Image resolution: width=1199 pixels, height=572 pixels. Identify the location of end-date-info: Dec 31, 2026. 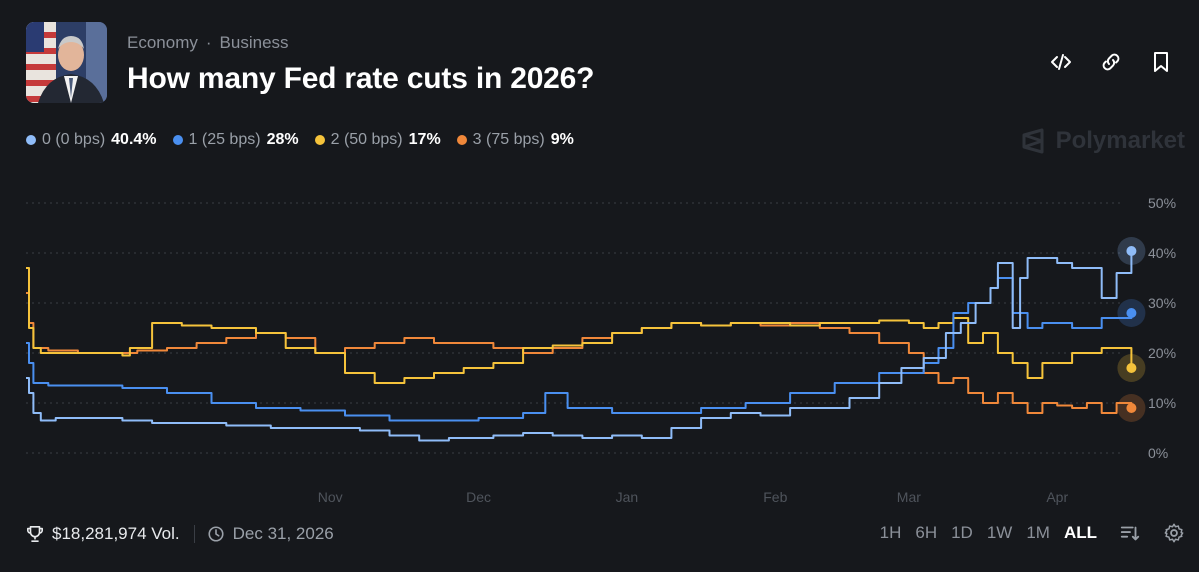
(270, 534).